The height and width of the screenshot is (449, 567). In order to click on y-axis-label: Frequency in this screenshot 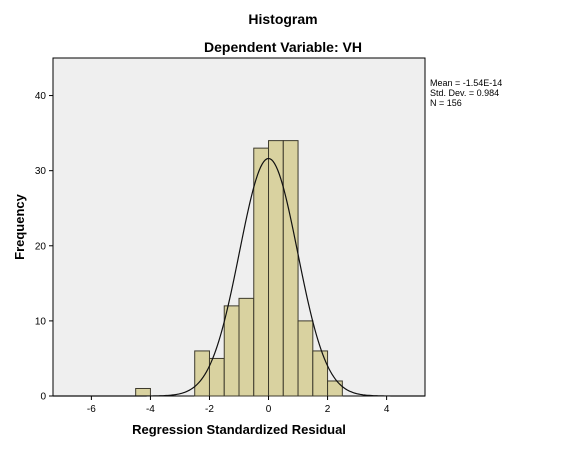, I will do `click(19, 226)`.